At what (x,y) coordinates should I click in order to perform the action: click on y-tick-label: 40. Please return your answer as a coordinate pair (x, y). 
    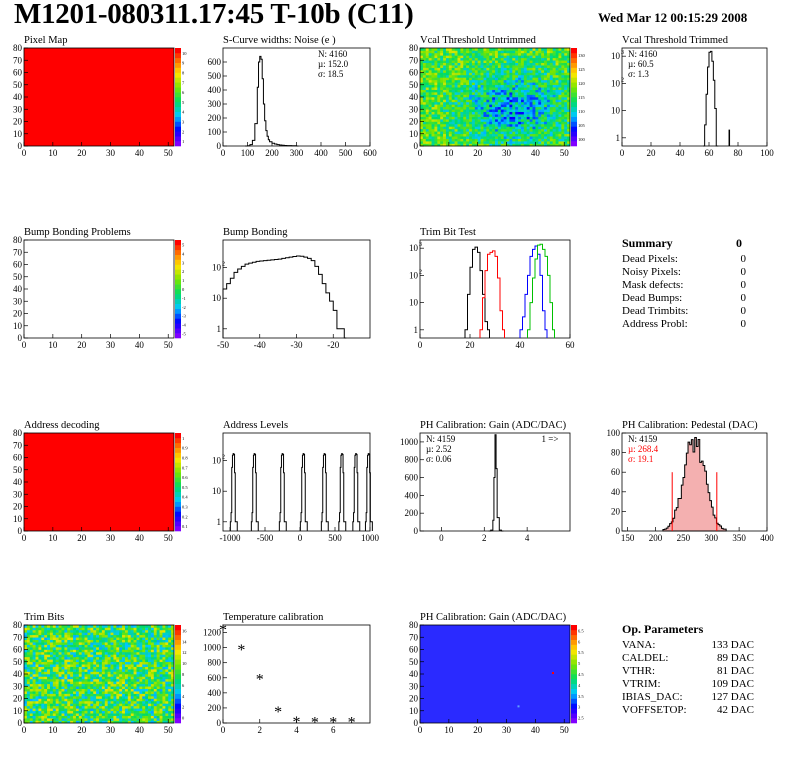
    Looking at the image, I should click on (414, 97).